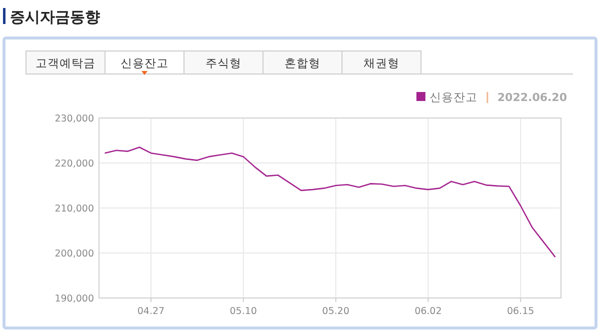 This screenshot has width=601, height=334. I want to click on y-tick-label: 230,000, so click(74, 119).